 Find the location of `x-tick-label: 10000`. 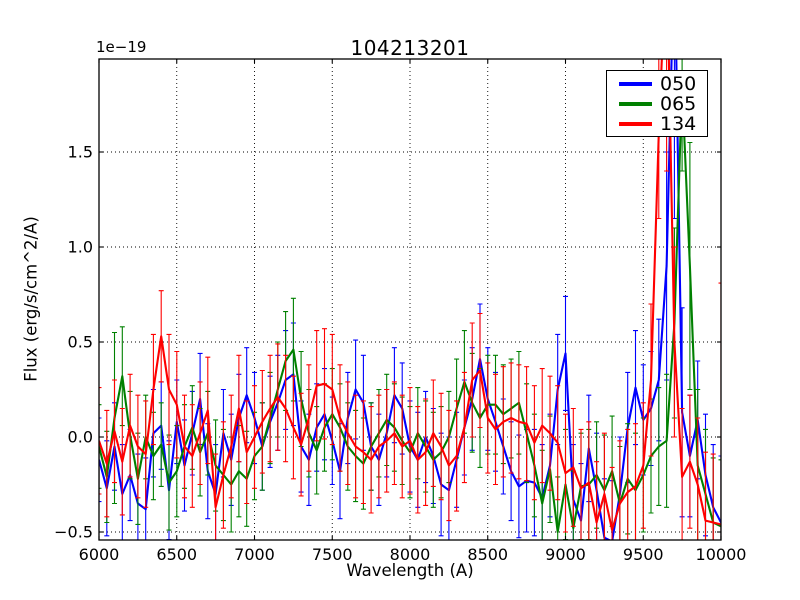

x-tick-label: 10000 is located at coordinates (721, 554).